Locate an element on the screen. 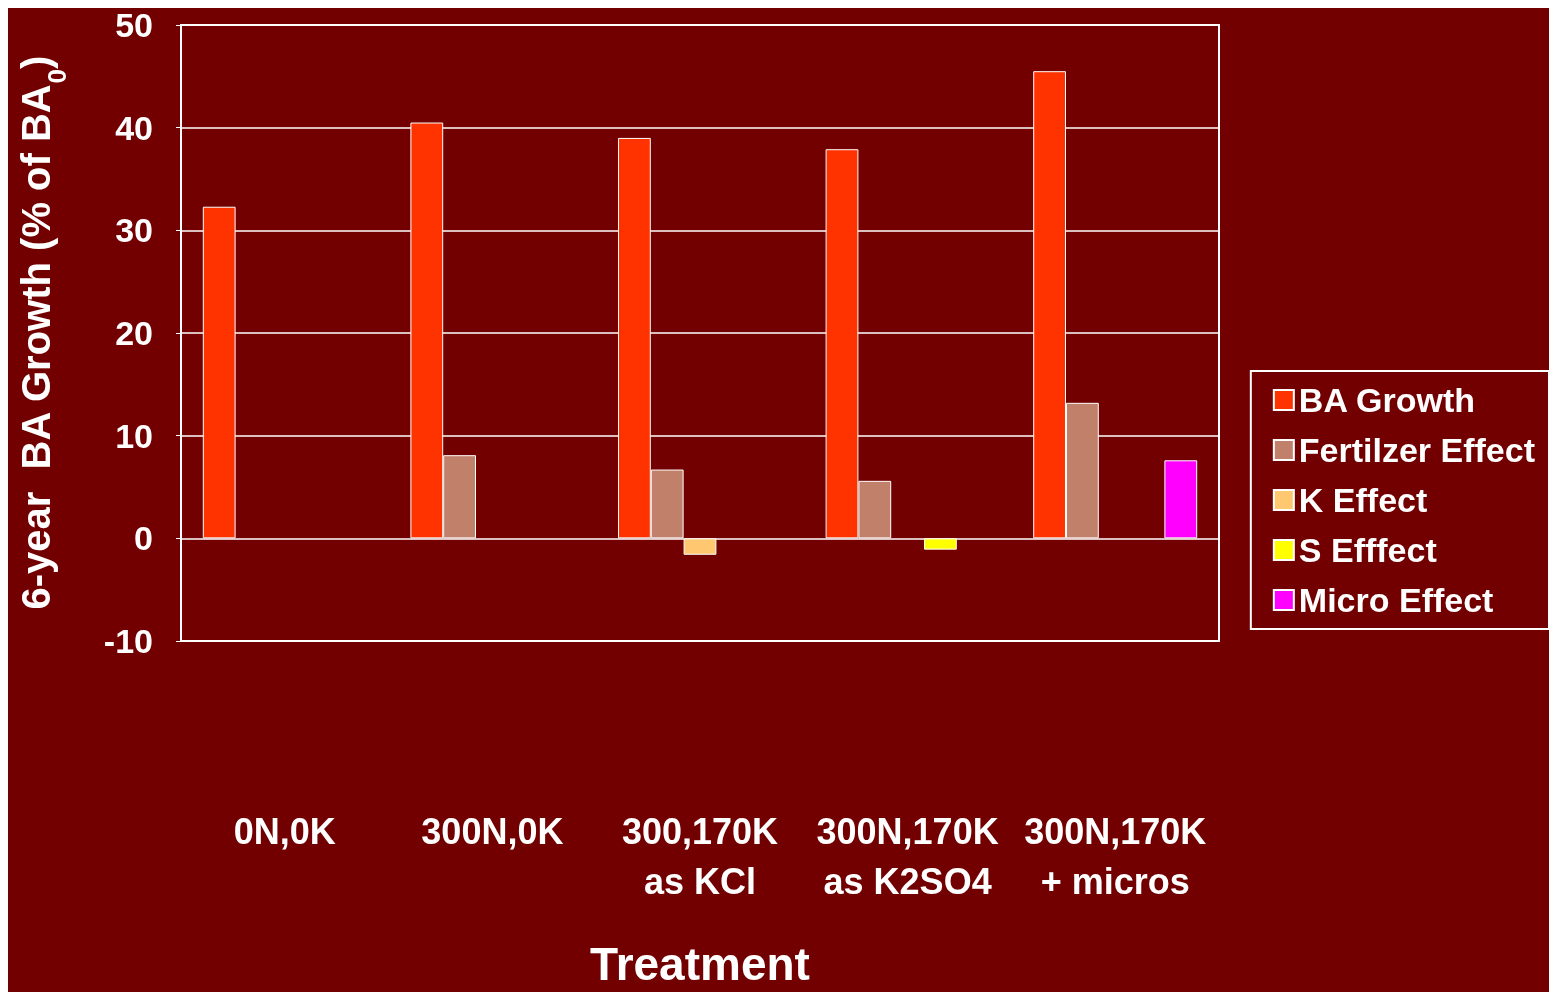 The height and width of the screenshot is (1000, 1557). legend-label: Micro Effect is located at coordinates (1396, 600).